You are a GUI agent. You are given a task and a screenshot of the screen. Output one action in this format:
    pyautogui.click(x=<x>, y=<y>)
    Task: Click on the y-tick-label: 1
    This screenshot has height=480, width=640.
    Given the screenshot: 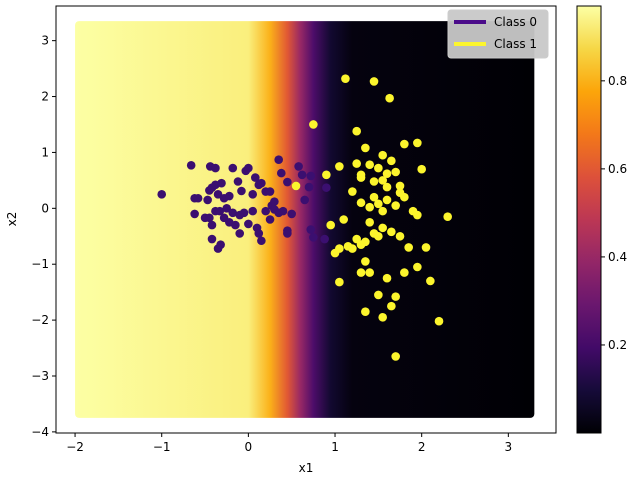 What is the action you would take?
    pyautogui.click(x=45, y=152)
    